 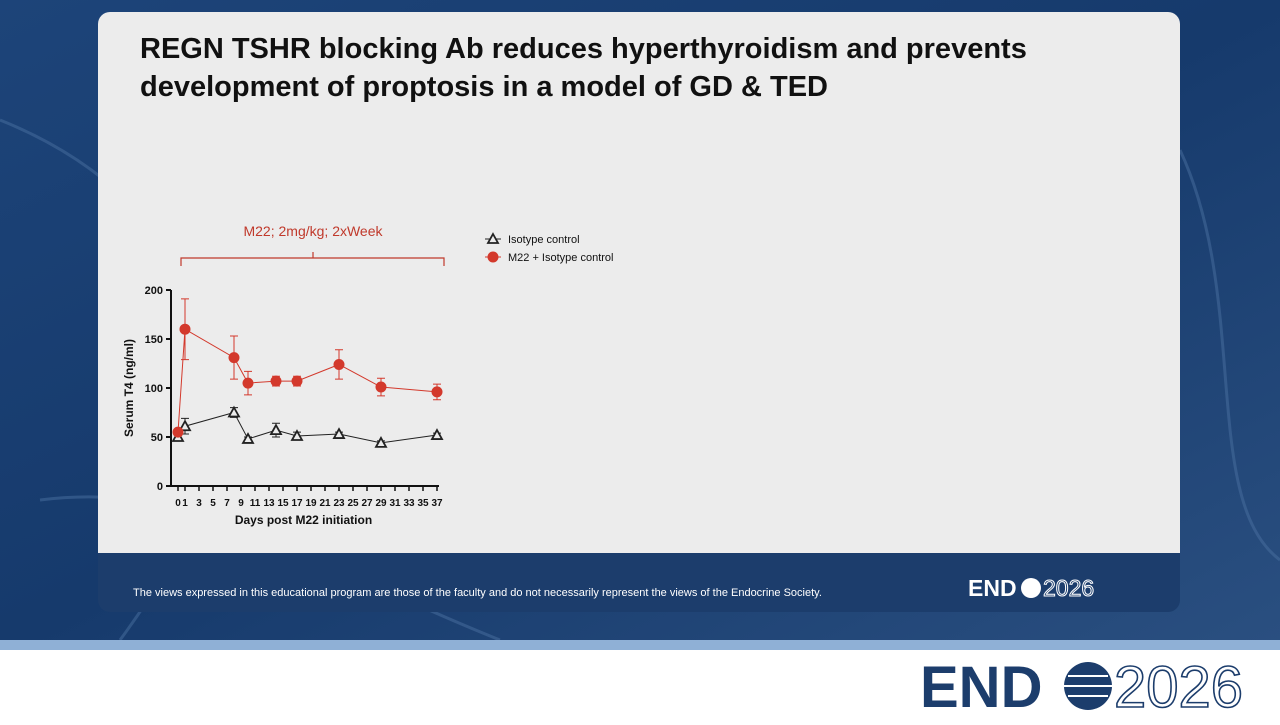 I want to click on bottom-logo: END 2026, so click(x=1082, y=687).